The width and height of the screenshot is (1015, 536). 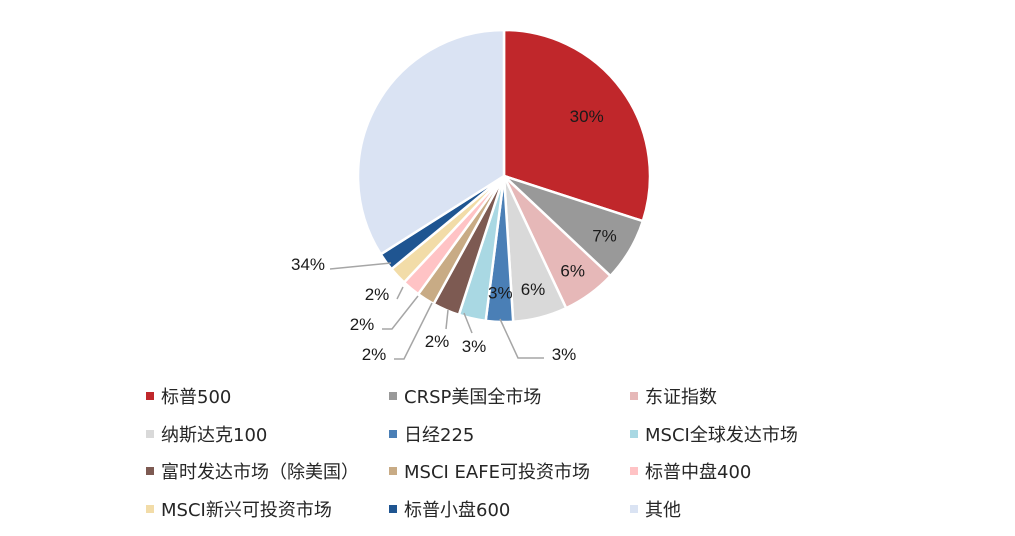 What do you see at coordinates (260, 472) in the screenshot?
I see `legend-label: 富时发达市场（除美国）` at bounding box center [260, 472].